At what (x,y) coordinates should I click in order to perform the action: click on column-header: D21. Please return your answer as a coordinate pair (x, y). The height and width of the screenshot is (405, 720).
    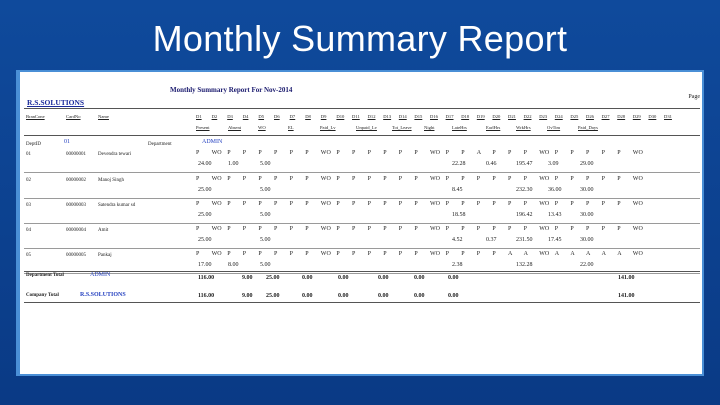
    Looking at the image, I should click on (512, 116).